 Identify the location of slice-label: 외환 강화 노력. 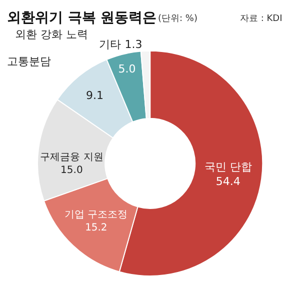
(51, 34).